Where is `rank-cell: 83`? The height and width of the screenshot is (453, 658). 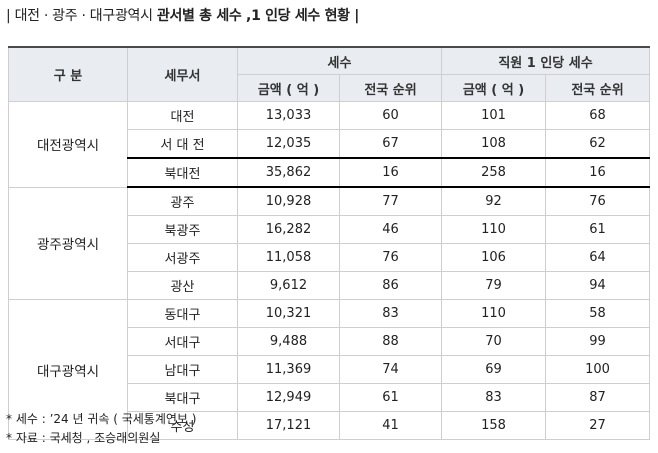 rank-cell: 83 is located at coordinates (390, 313).